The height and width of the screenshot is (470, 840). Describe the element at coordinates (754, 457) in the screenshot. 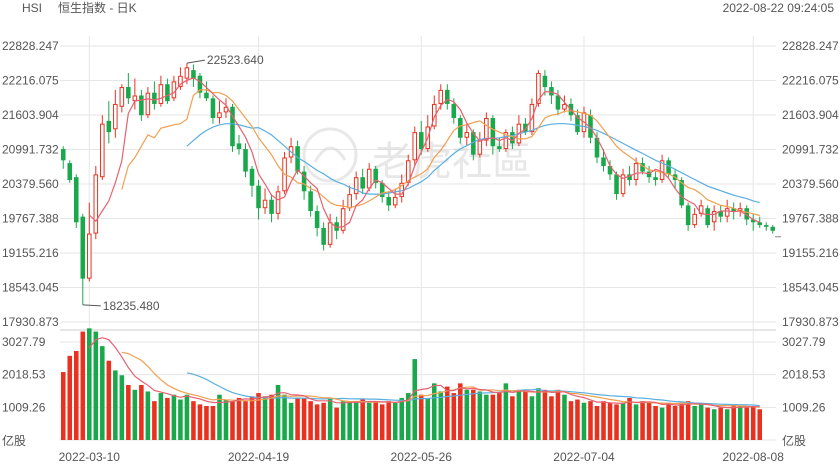

I see `x-tick-label: 2022-08-08` at that location.